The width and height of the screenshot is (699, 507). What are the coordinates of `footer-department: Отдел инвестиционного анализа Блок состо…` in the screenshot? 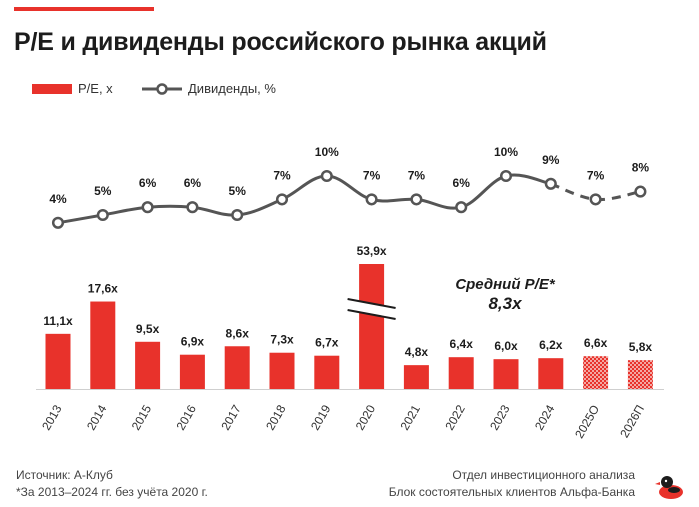 It's located at (512, 484).